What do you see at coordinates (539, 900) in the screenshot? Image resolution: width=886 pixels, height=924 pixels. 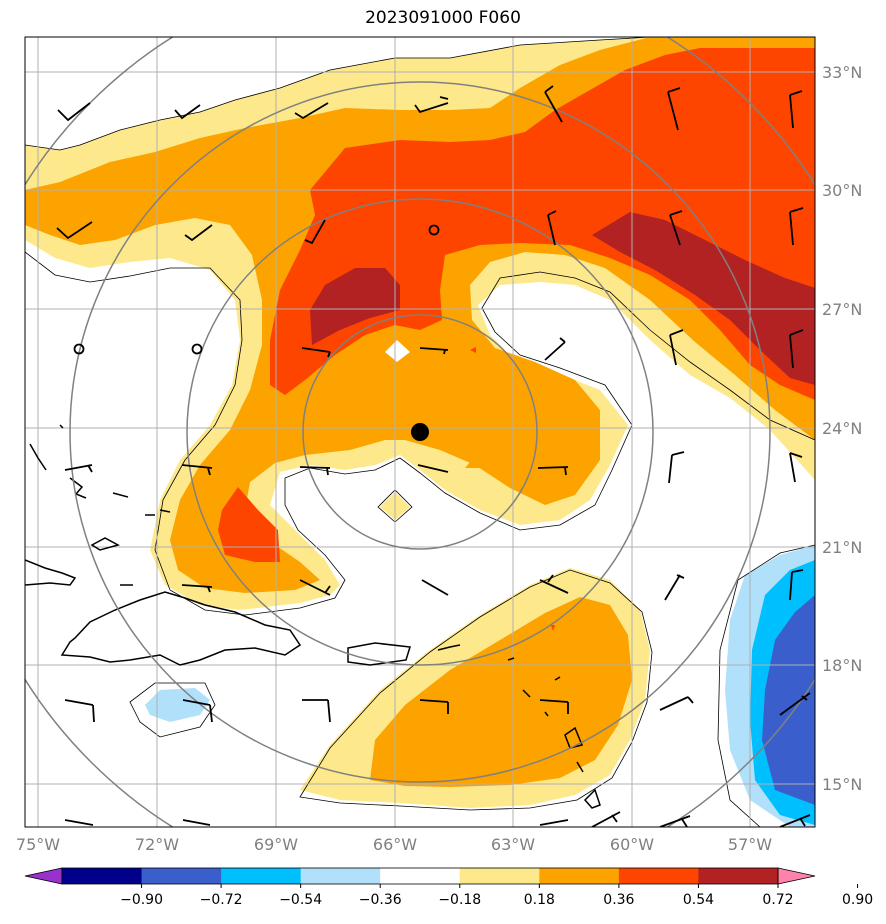 I see `colorbar-tick-label: 0.18` at bounding box center [539, 900].